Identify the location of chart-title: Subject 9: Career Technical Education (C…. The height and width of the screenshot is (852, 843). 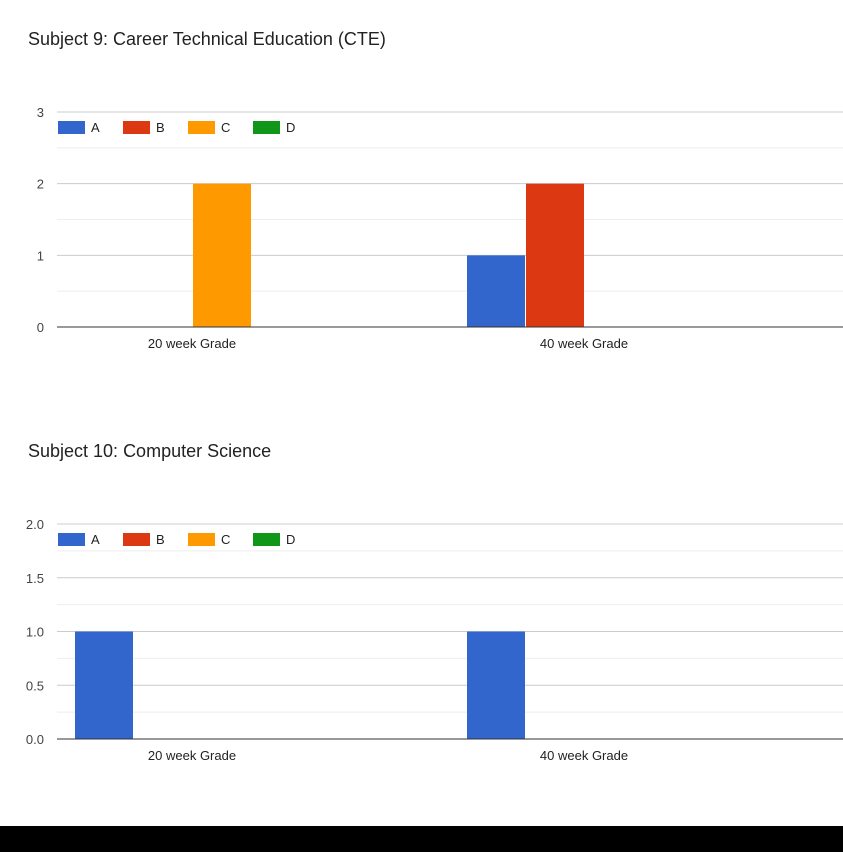
(207, 39).